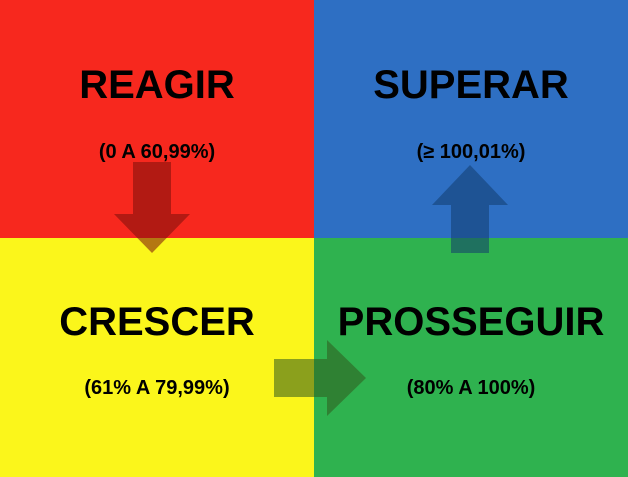  What do you see at coordinates (157, 152) in the screenshot?
I see `quadrant-range: (0 A 60,99%)` at bounding box center [157, 152].